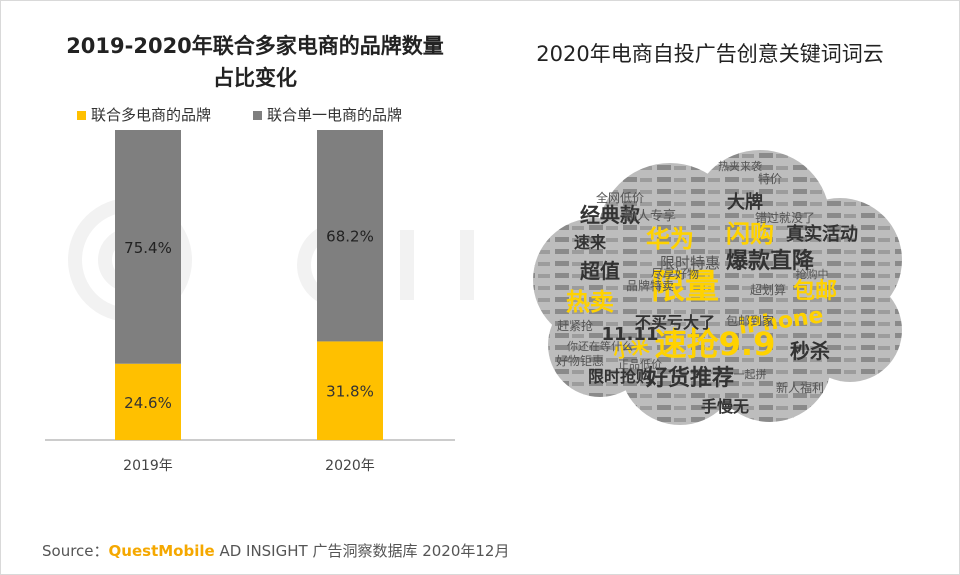  I want to click on cloud-word: 错过就没了, so click(785, 217).